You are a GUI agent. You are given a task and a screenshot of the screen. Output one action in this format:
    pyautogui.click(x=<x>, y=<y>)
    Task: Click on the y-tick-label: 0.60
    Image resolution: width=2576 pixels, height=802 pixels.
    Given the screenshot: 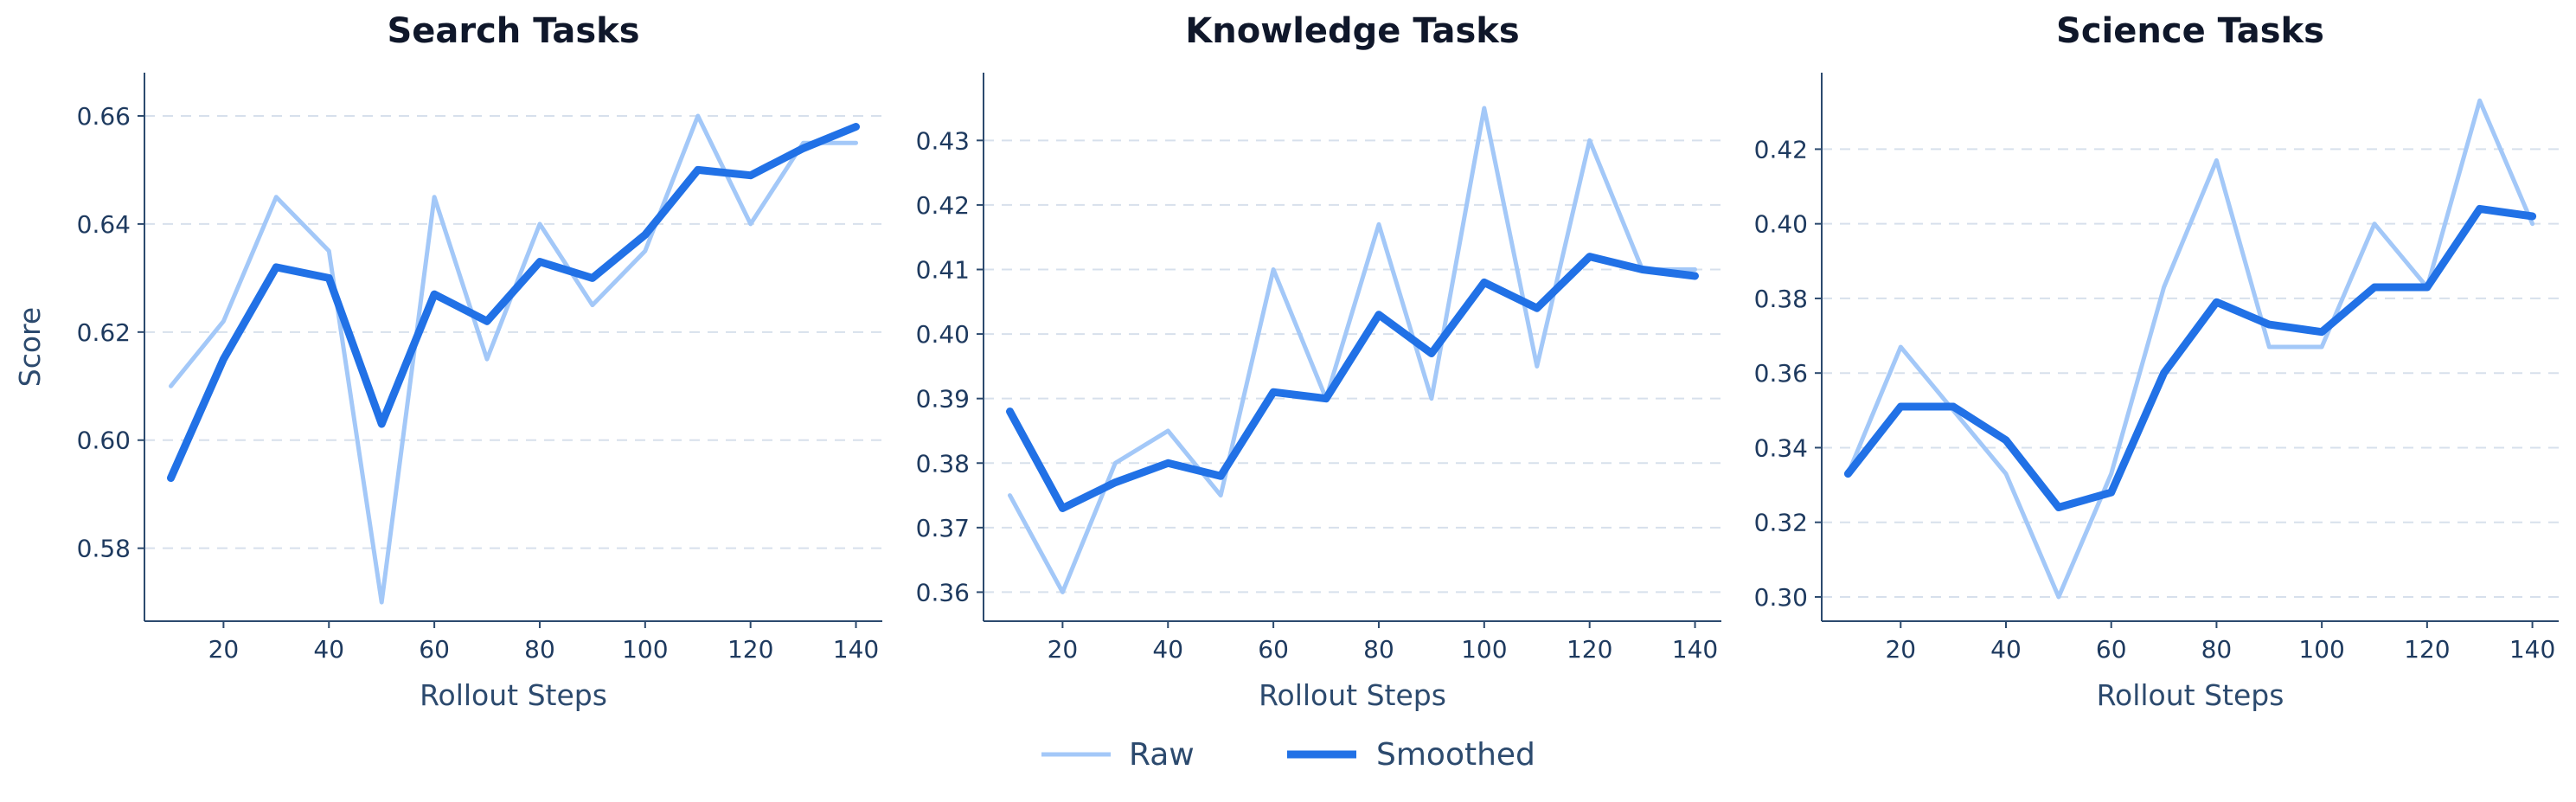 What is the action you would take?
    pyautogui.click(x=104, y=441)
    